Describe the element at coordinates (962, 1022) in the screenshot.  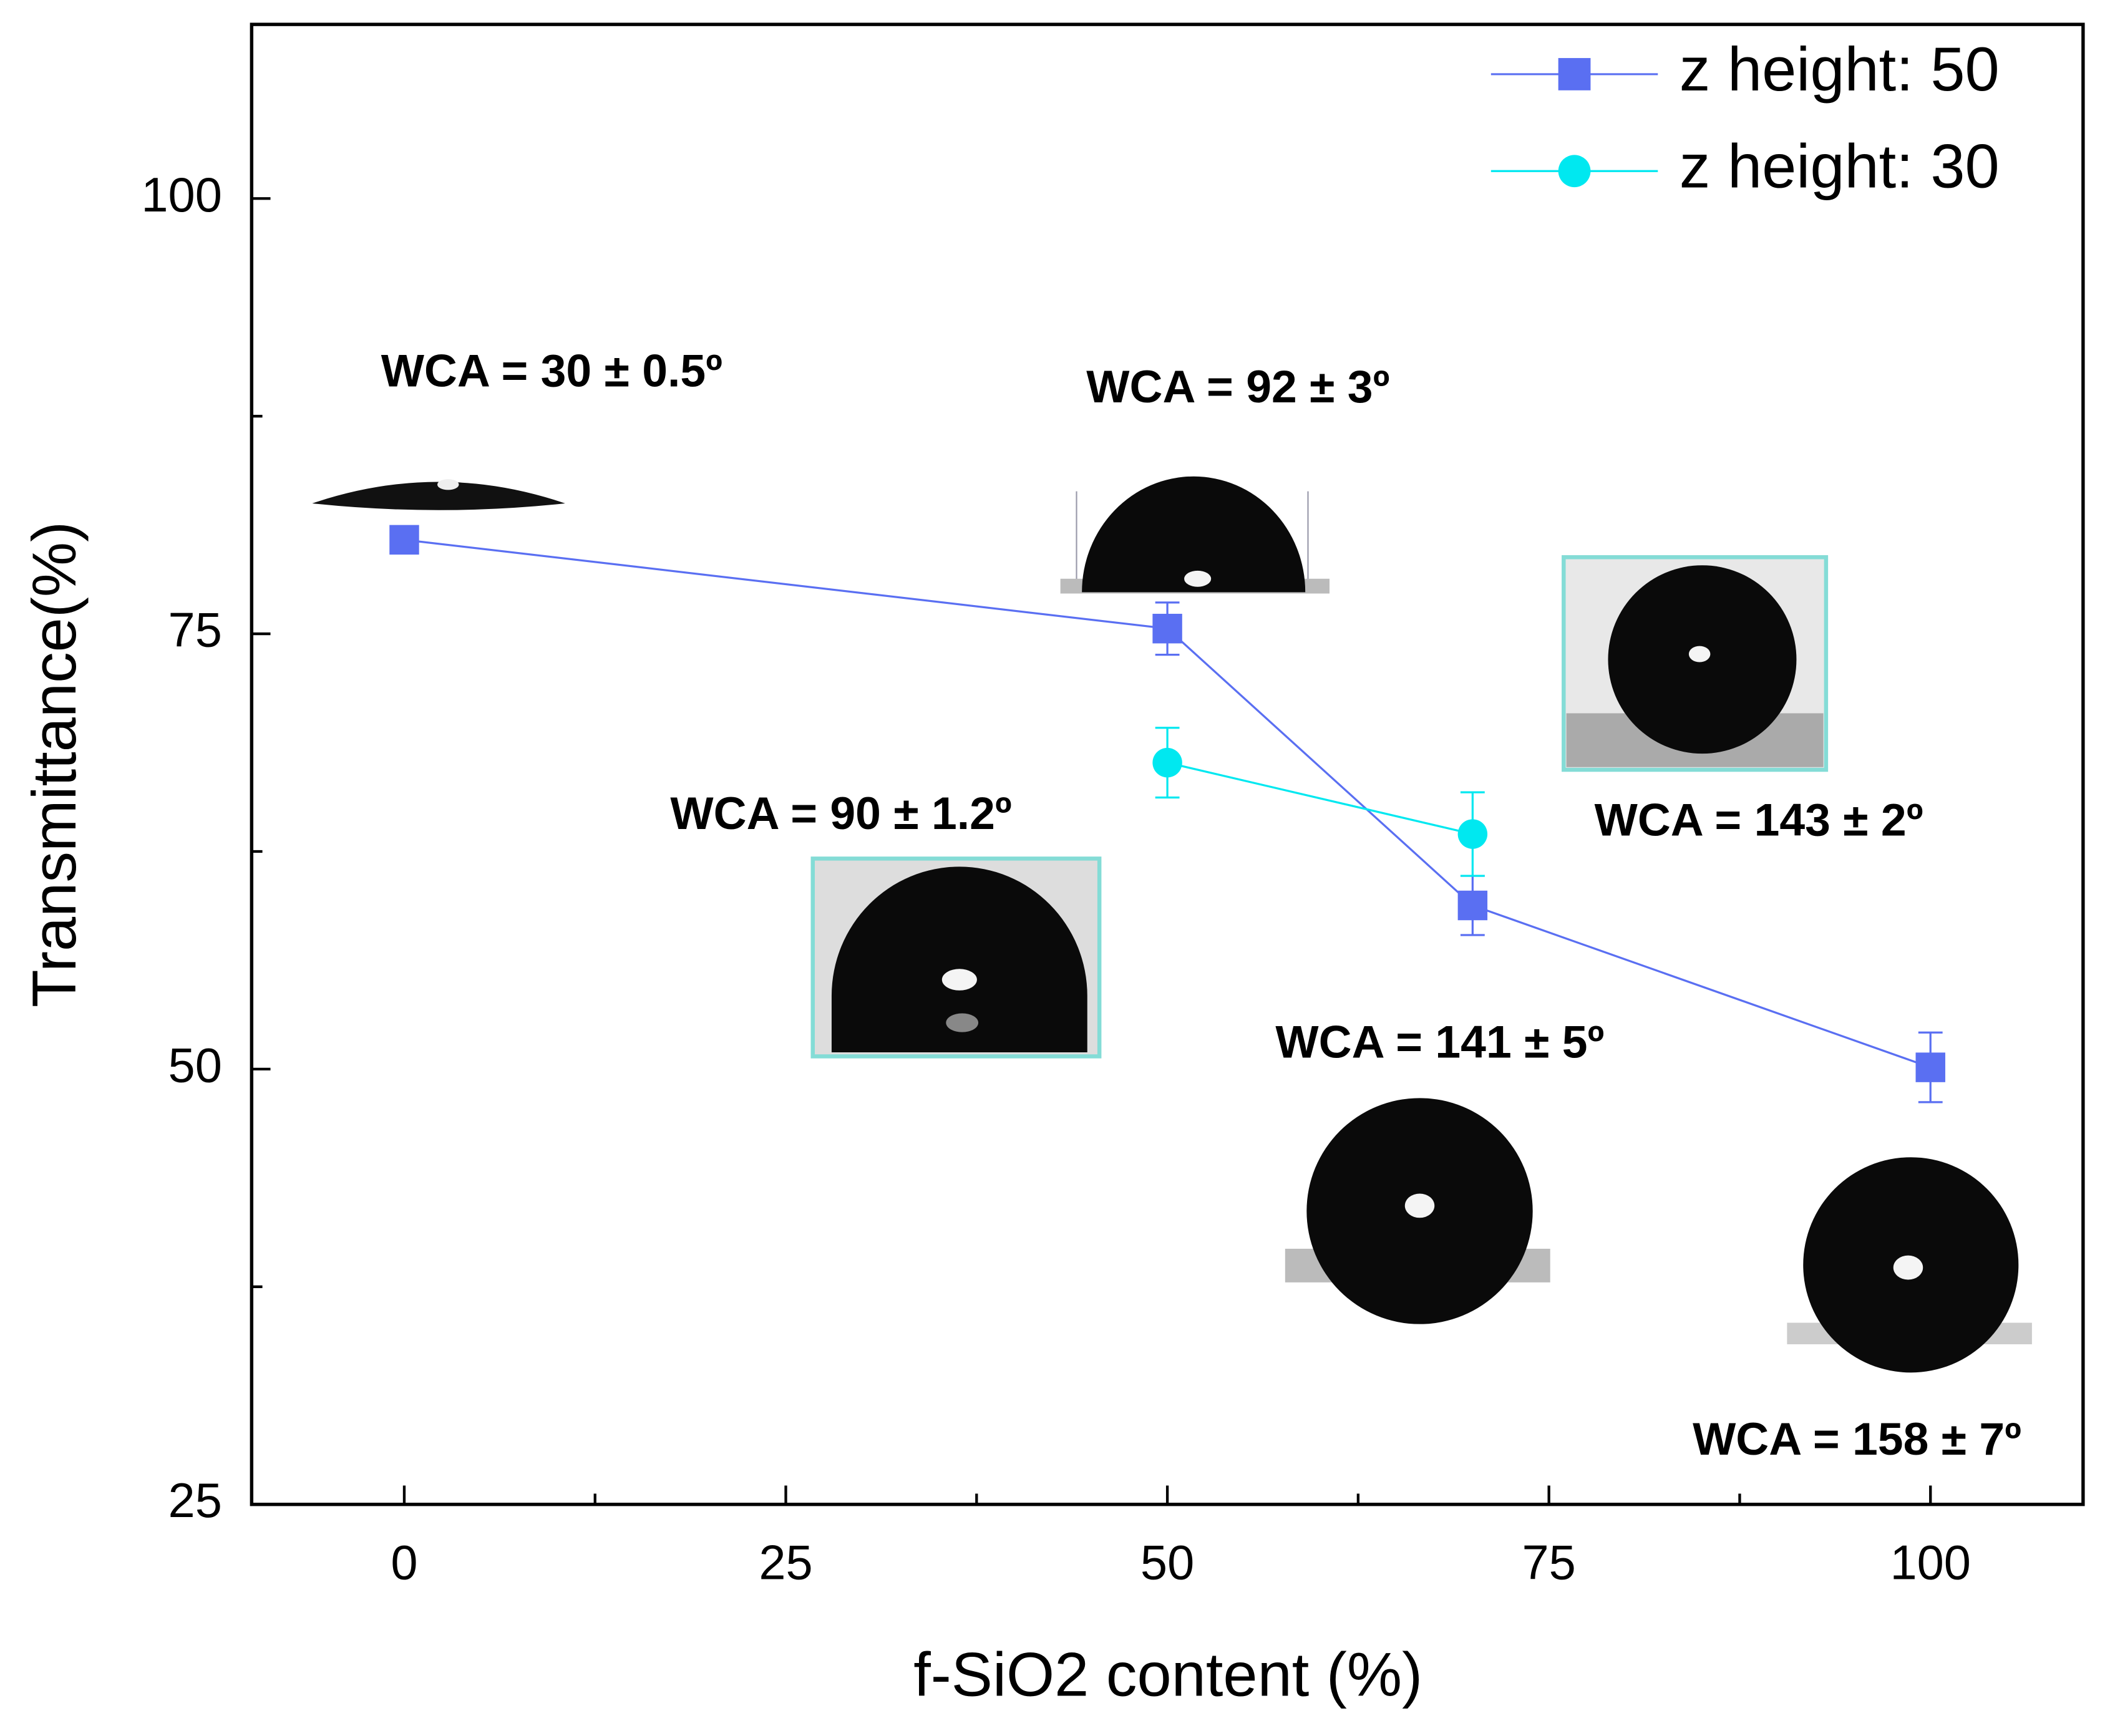
I see `droplet-reflection` at that location.